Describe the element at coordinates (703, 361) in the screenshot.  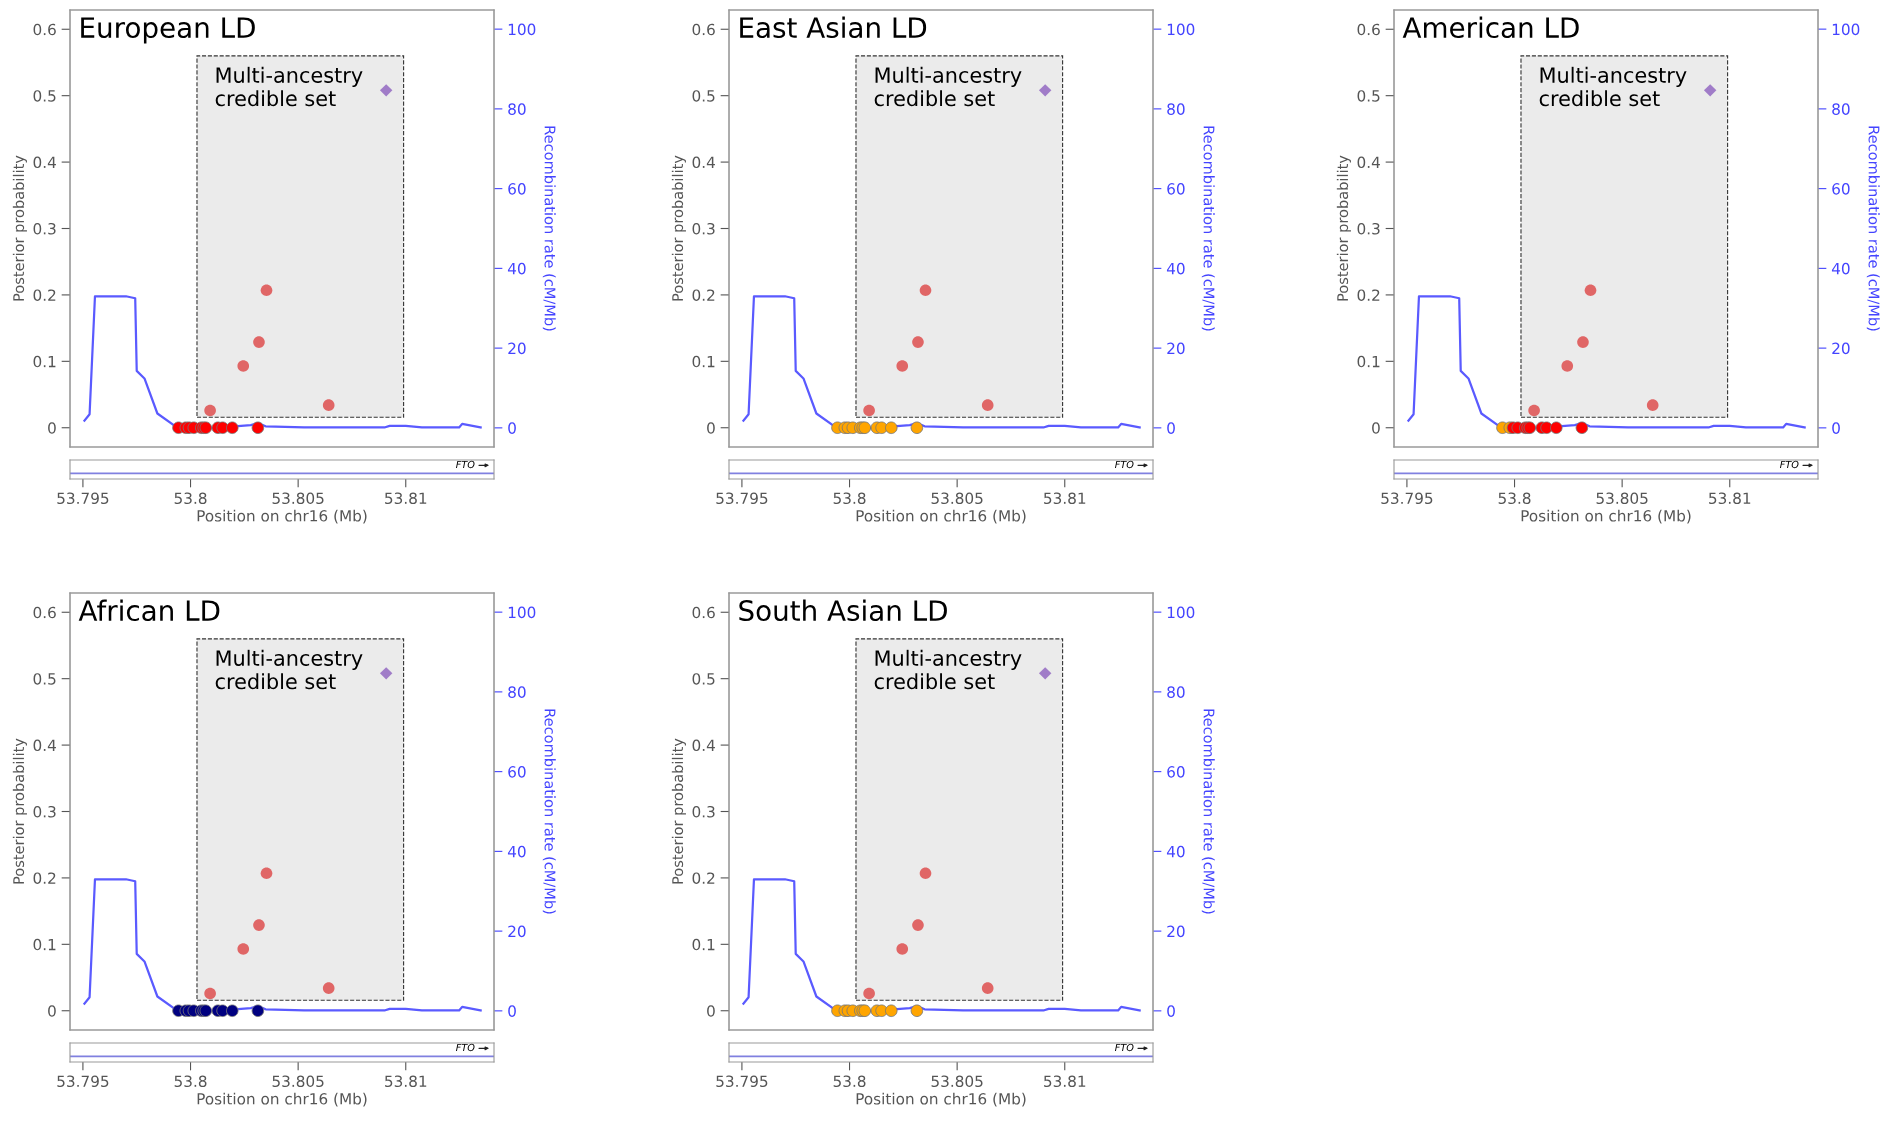
I see `y-tick-label: 0.1` at that location.